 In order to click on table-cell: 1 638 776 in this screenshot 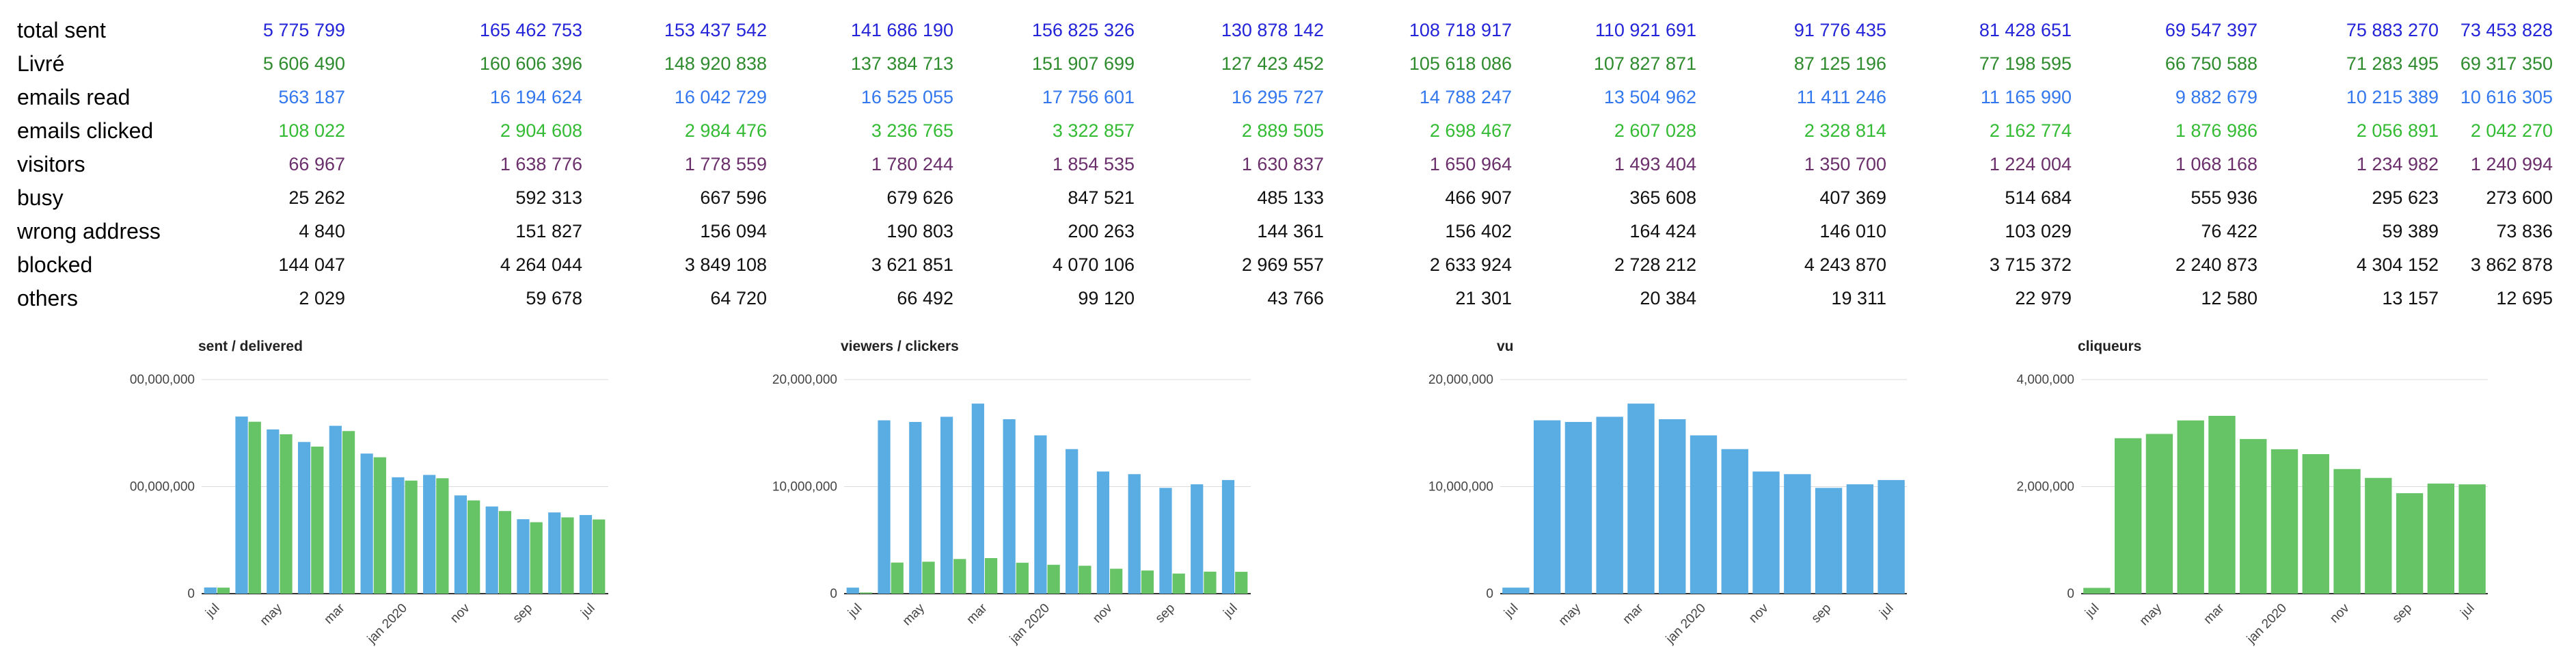, I will do `click(541, 164)`.